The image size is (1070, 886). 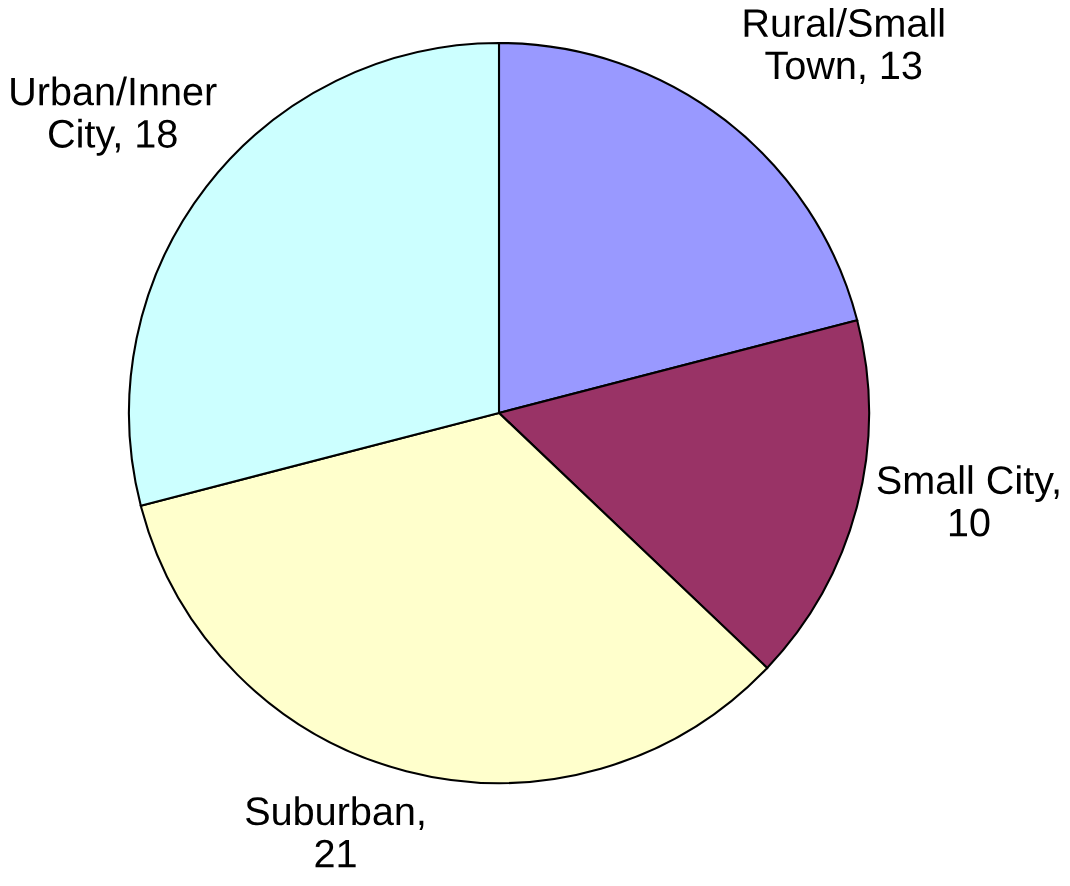 What do you see at coordinates (335, 832) in the screenshot?
I see `slice-label: Suburban, 21` at bounding box center [335, 832].